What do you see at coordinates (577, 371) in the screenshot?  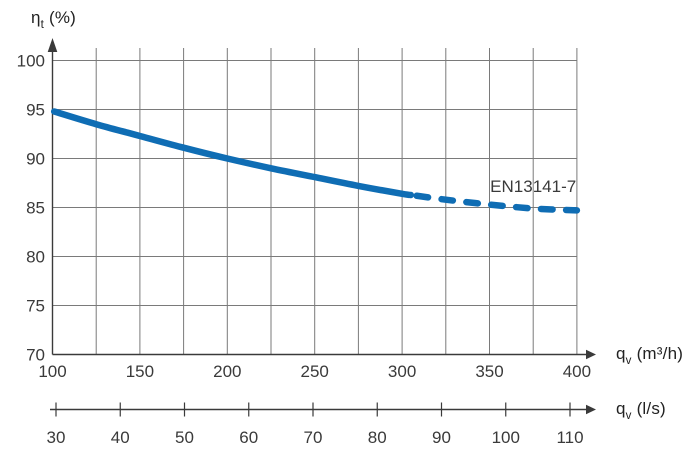 I see `x-tick-label: 400` at bounding box center [577, 371].